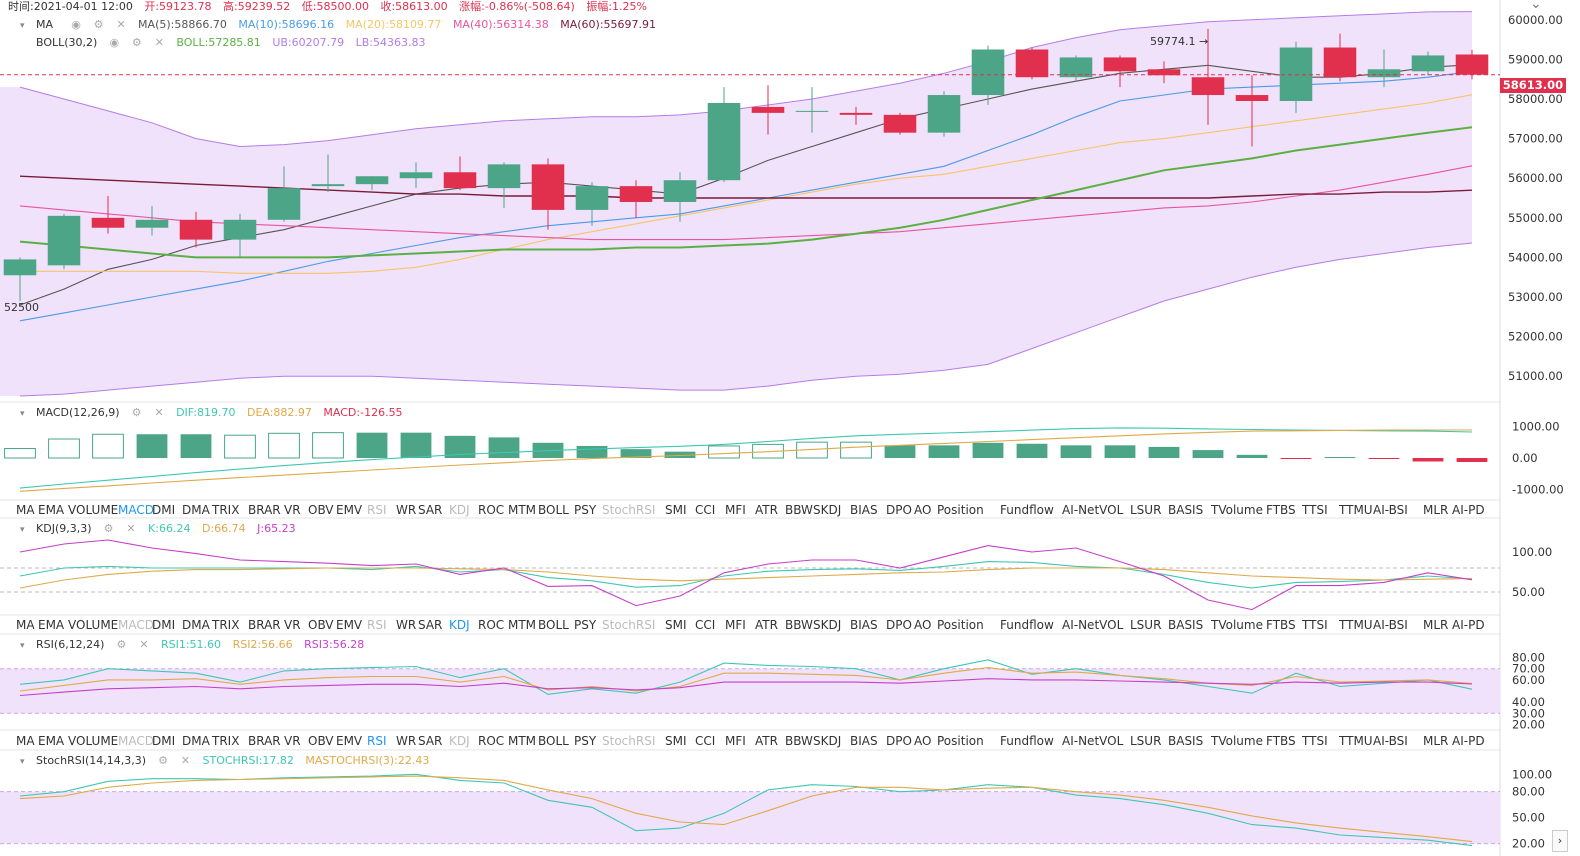 The height and width of the screenshot is (856, 1580). Describe the element at coordinates (164, 510) in the screenshot. I see `indicator-tab-dmi: DMI` at that location.